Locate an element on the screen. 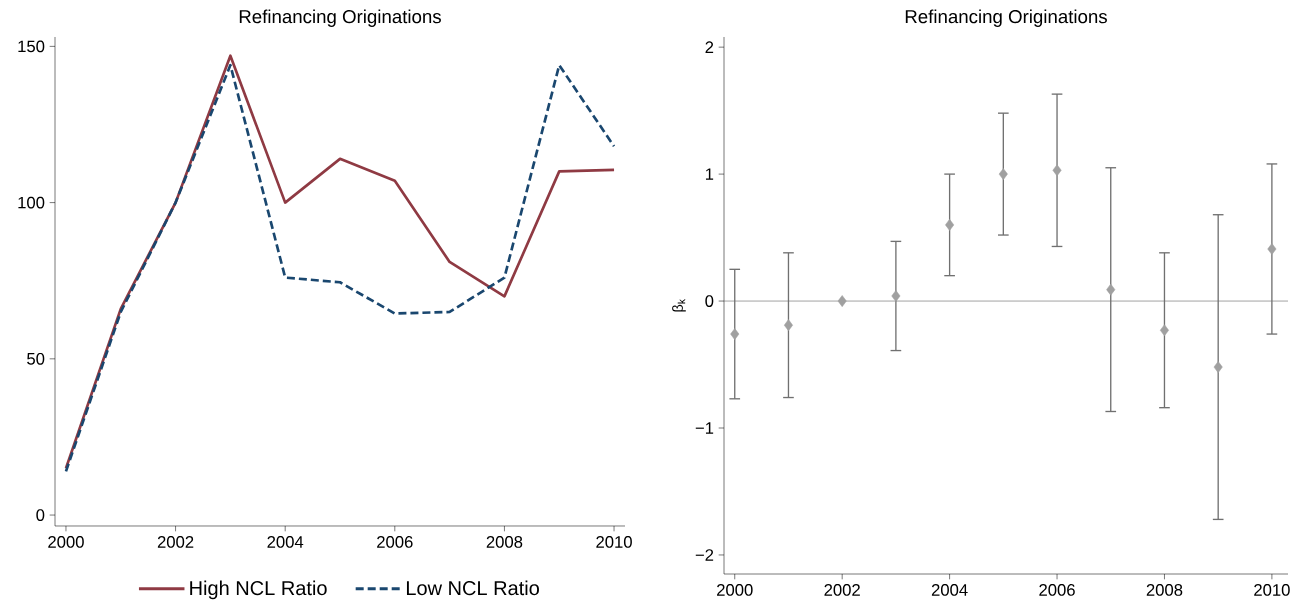 The image size is (1297, 604). y-tick-label: 100 is located at coordinates (31, 202).